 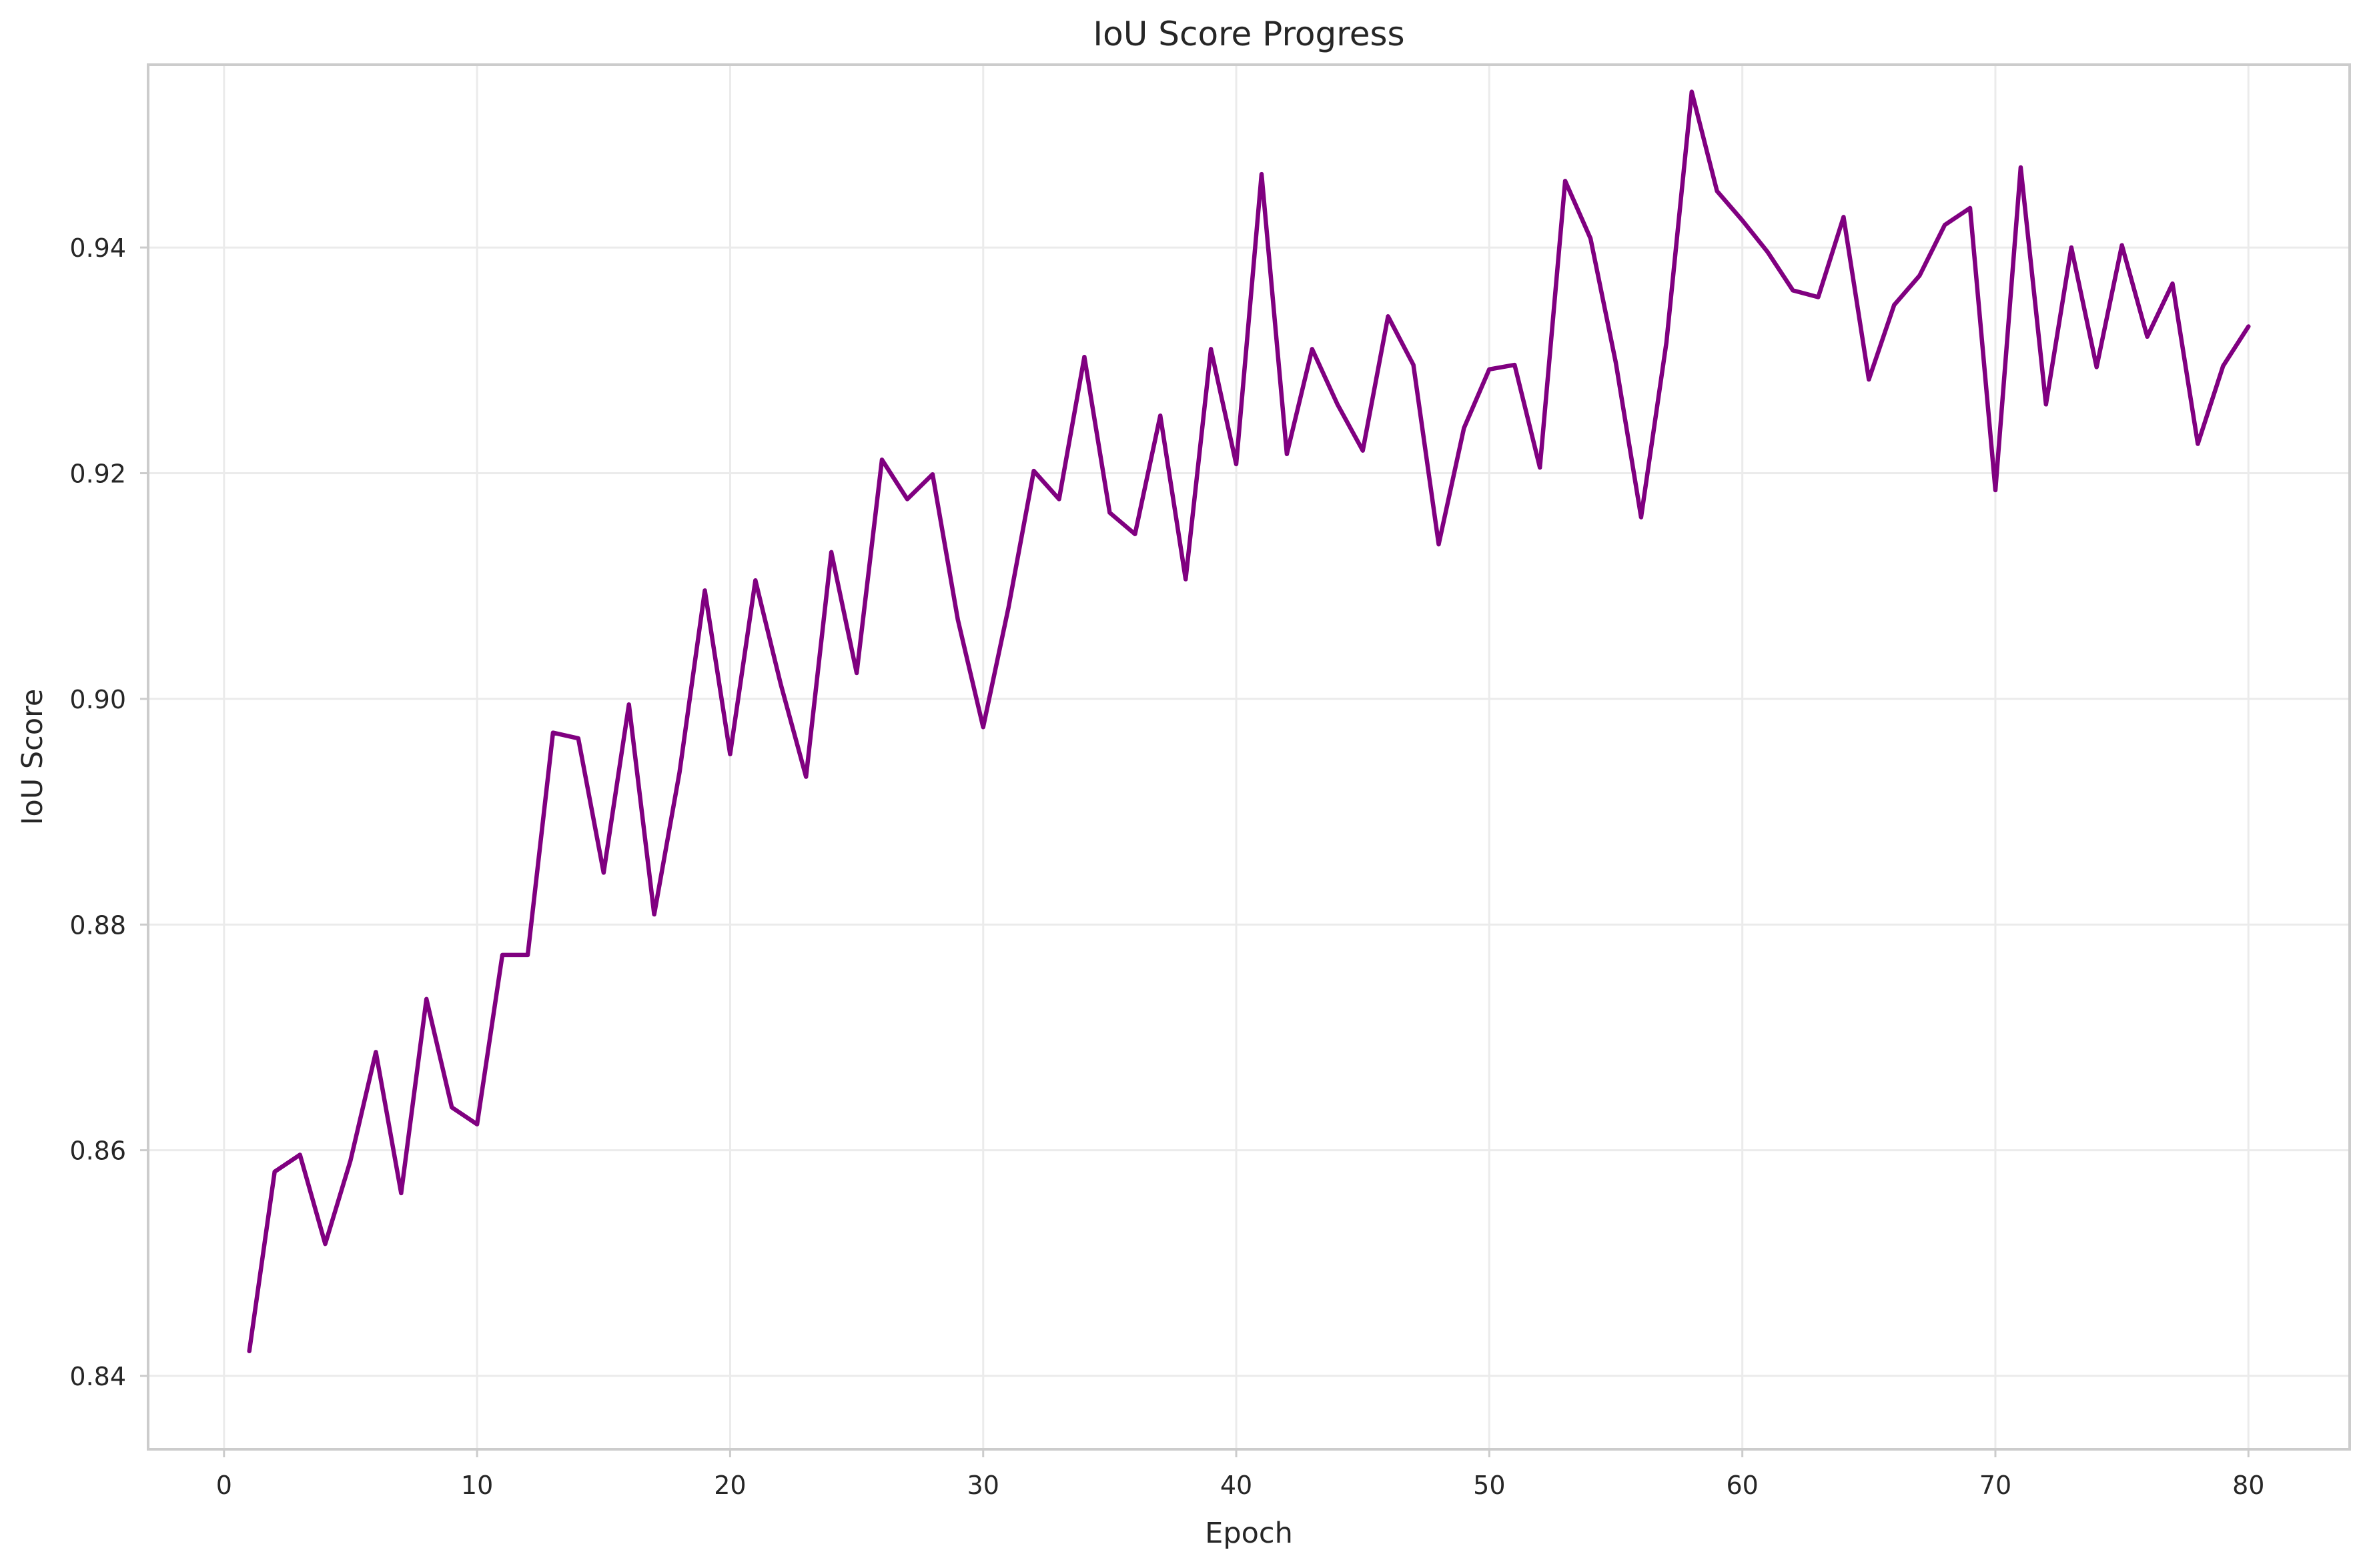 I want to click on x-tick-label: 70, so click(x=1995, y=1485).